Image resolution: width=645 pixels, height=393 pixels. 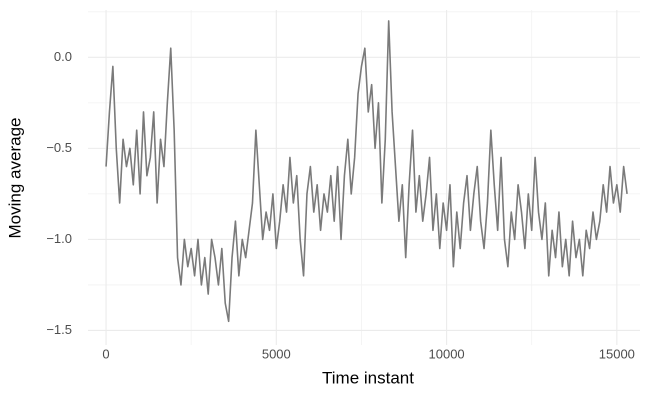 I want to click on y-axis-title: Moving average, so click(x=14, y=178).